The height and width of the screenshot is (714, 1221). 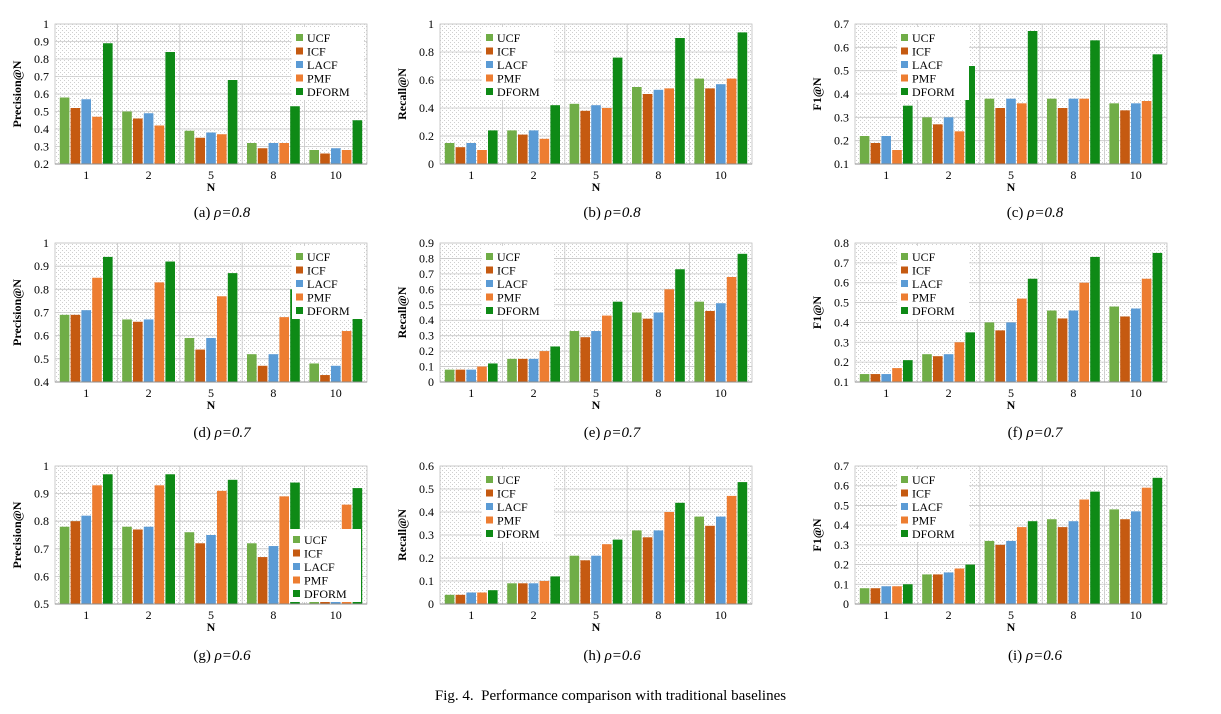 What do you see at coordinates (86, 346) in the screenshot?
I see `bar-lacf-n1` at bounding box center [86, 346].